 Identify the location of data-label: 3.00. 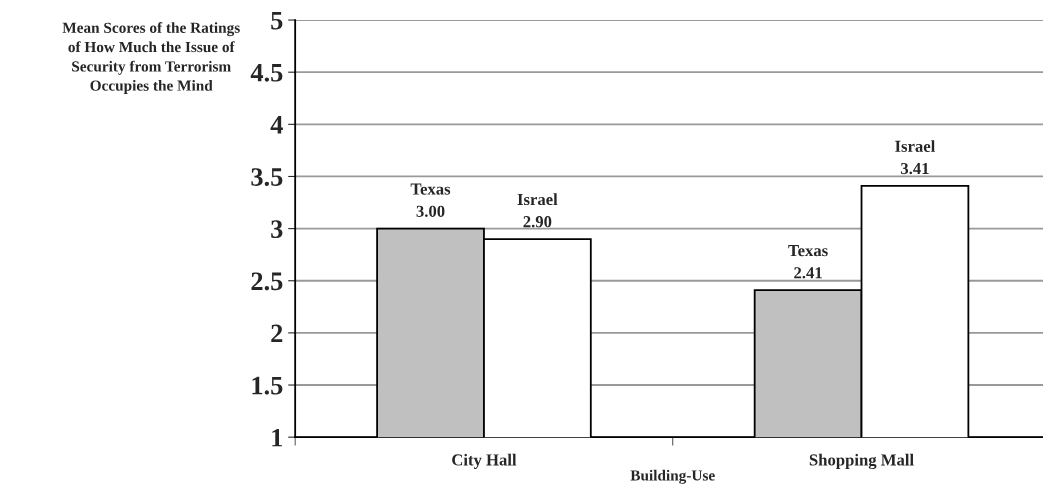
(430, 211).